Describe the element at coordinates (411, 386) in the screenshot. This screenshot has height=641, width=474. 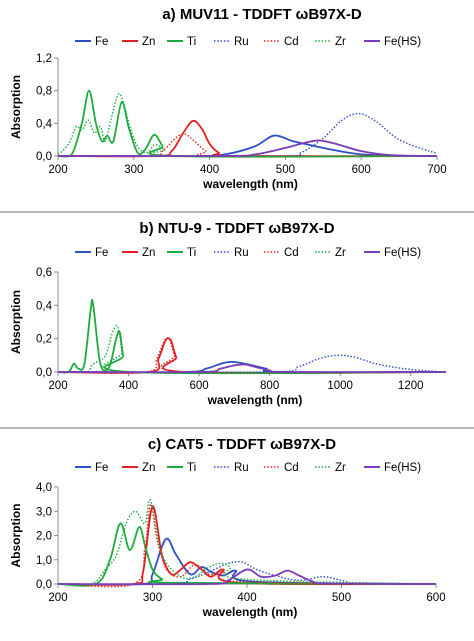
I see `x-tick-label: 1200` at that location.